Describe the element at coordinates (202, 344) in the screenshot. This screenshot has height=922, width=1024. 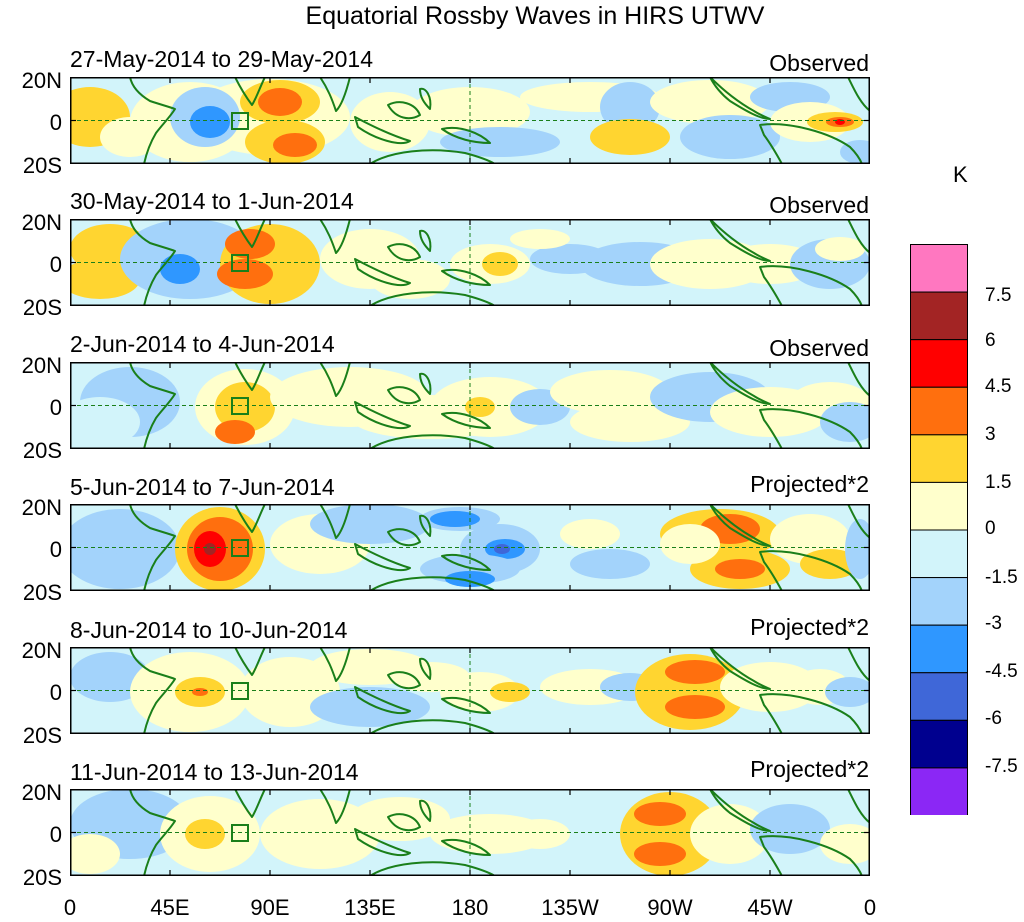
I see `panel-3-date: 2-Jun-2014 to 4-Jun-2014` at that location.